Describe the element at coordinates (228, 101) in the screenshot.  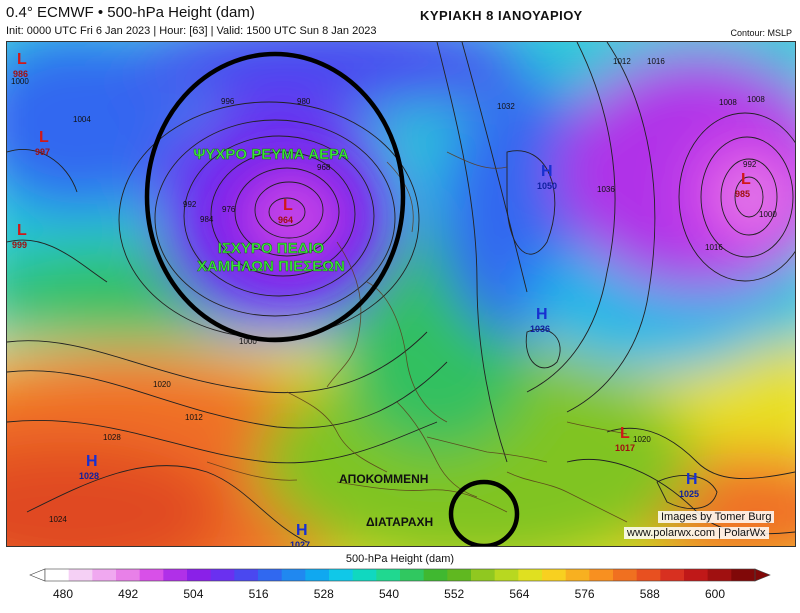
I see `isobar-label: 996` at that location.